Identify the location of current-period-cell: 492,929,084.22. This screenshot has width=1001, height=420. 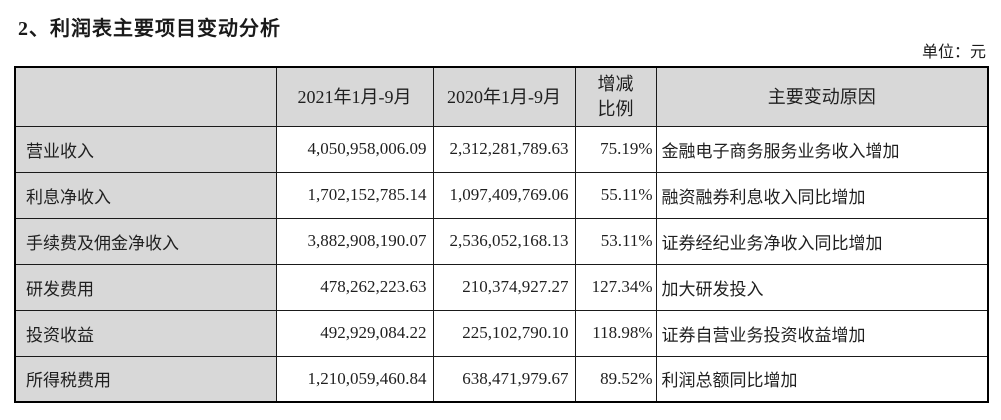
(354, 333).